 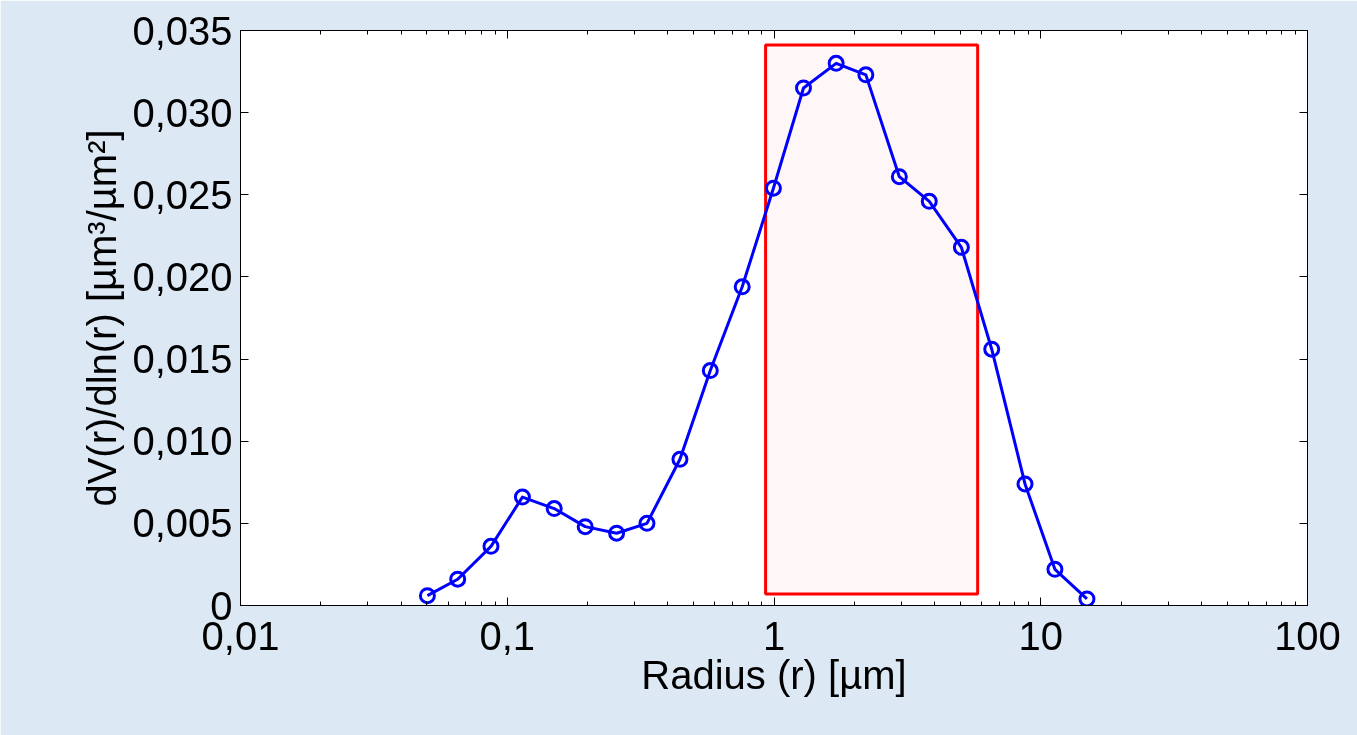 What do you see at coordinates (1307, 635) in the screenshot?
I see `x-tick-label: 100` at bounding box center [1307, 635].